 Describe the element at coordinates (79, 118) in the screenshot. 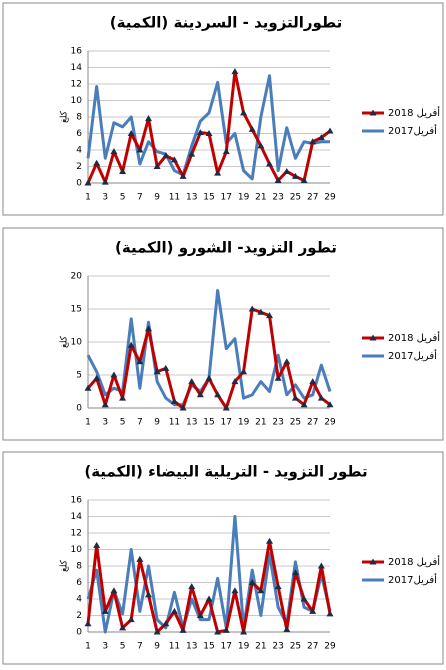

I see `y-tick-label: 8` at that location.